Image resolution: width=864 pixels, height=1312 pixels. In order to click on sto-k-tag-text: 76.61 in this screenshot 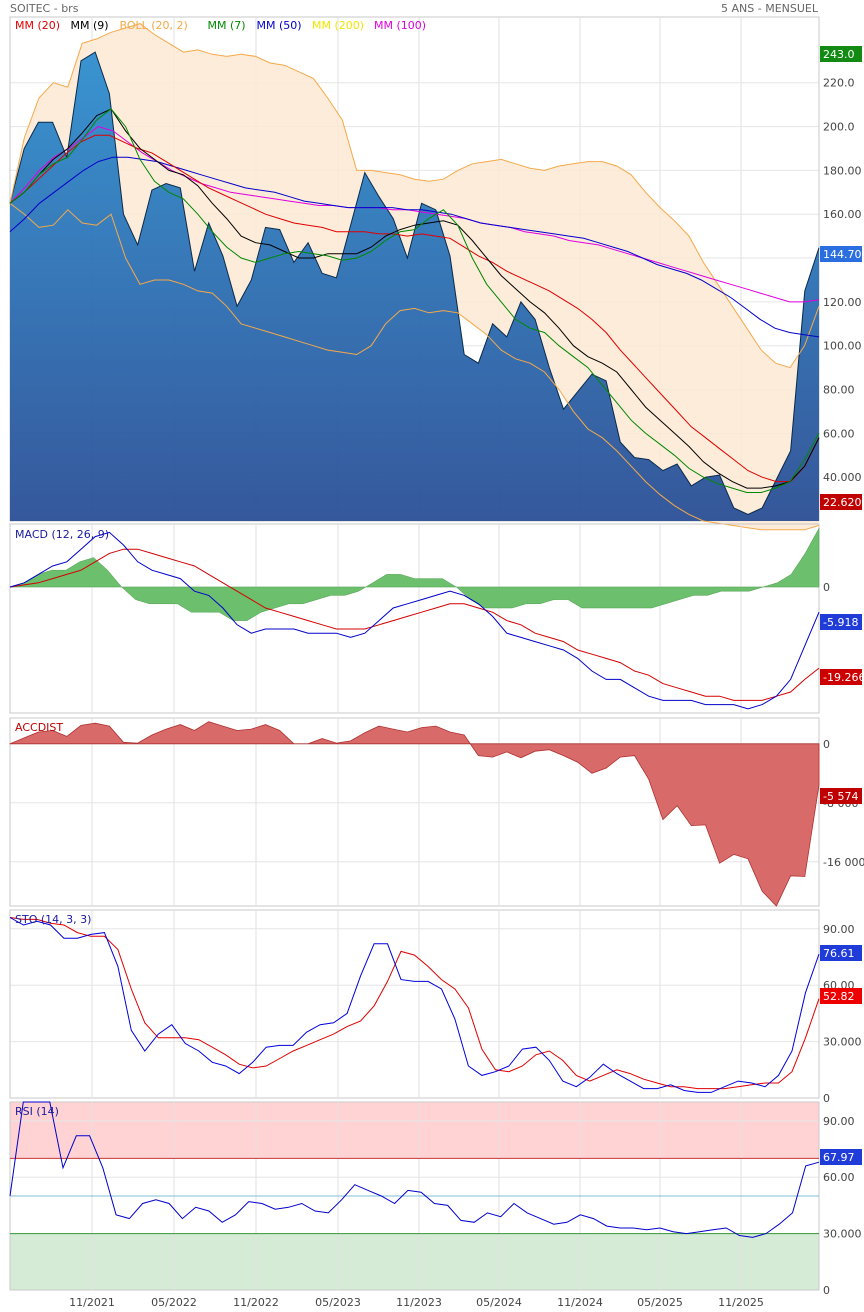, I will do `click(839, 953)`.